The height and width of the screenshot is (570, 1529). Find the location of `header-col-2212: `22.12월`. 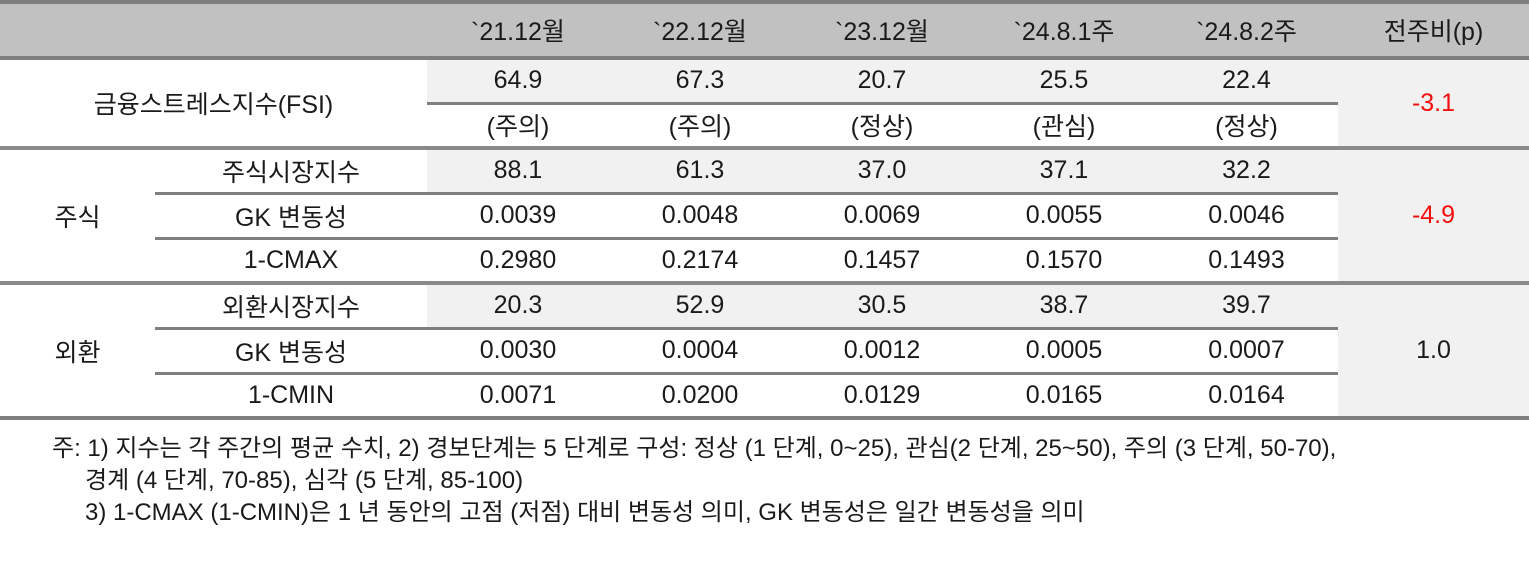

header-col-2212: `22.12월 is located at coordinates (700, 31).